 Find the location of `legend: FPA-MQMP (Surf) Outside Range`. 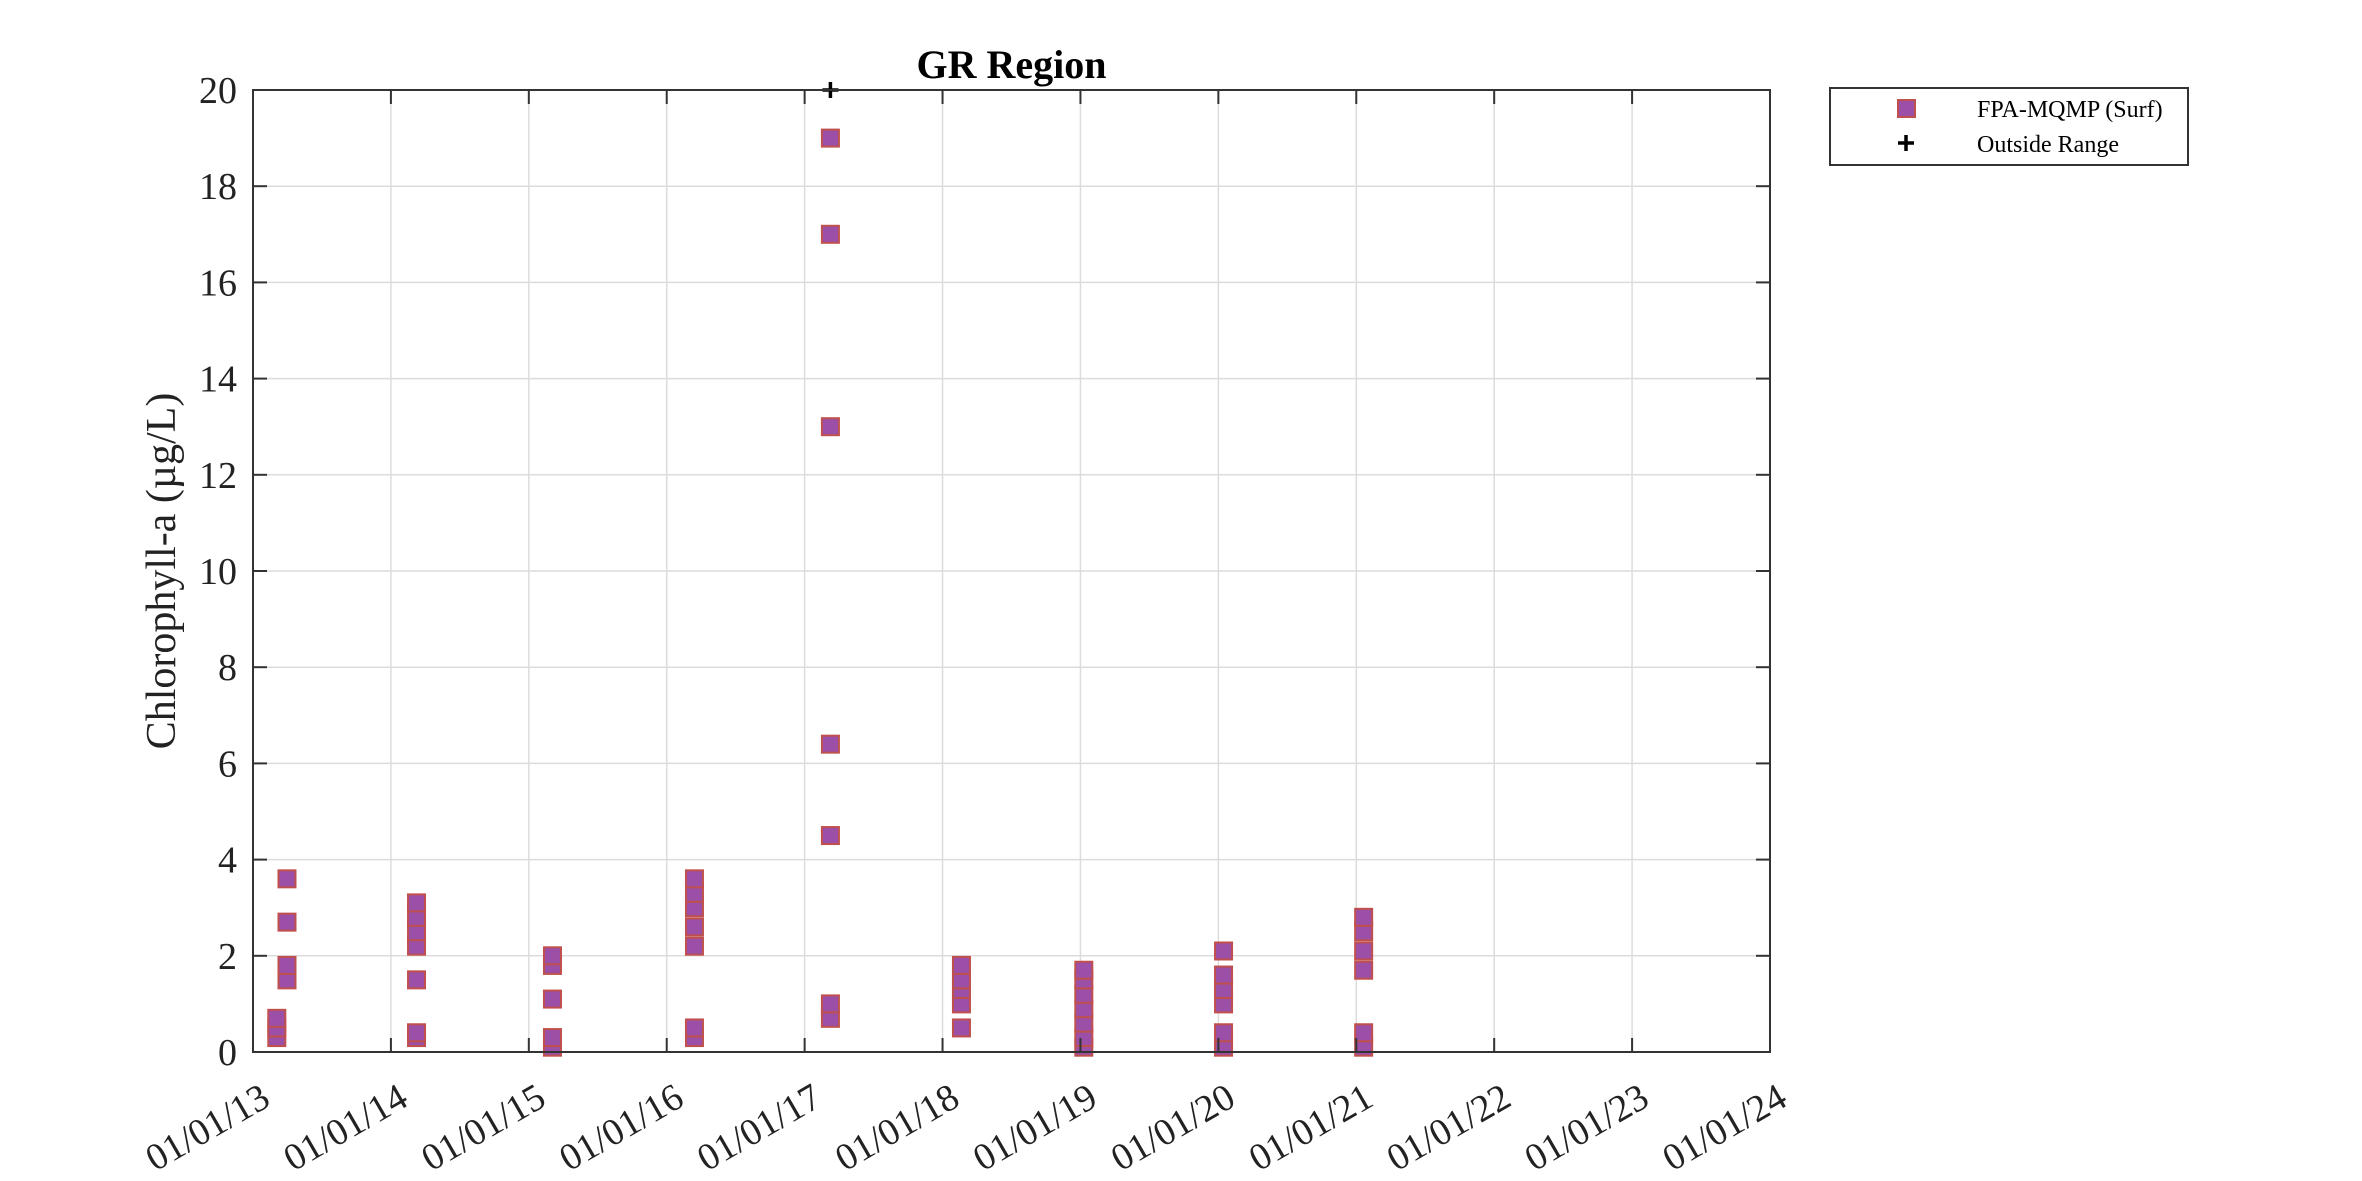

legend: FPA-MQMP (Surf) Outside Range is located at coordinates (2009, 126).